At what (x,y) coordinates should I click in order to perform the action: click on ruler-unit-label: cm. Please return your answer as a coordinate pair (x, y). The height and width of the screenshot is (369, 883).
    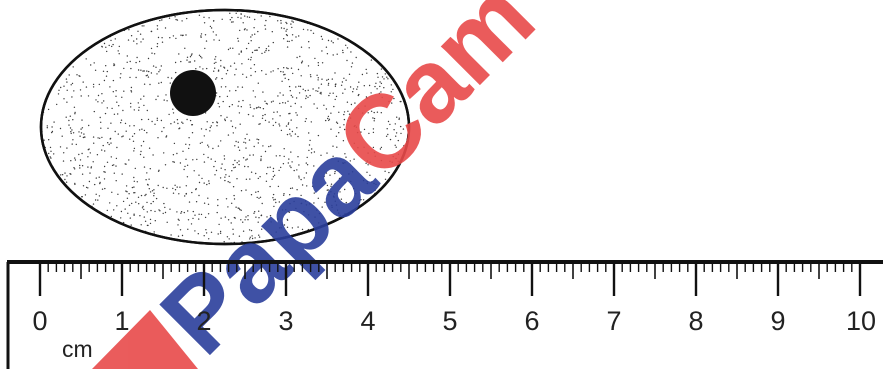
    Looking at the image, I should click on (77, 349).